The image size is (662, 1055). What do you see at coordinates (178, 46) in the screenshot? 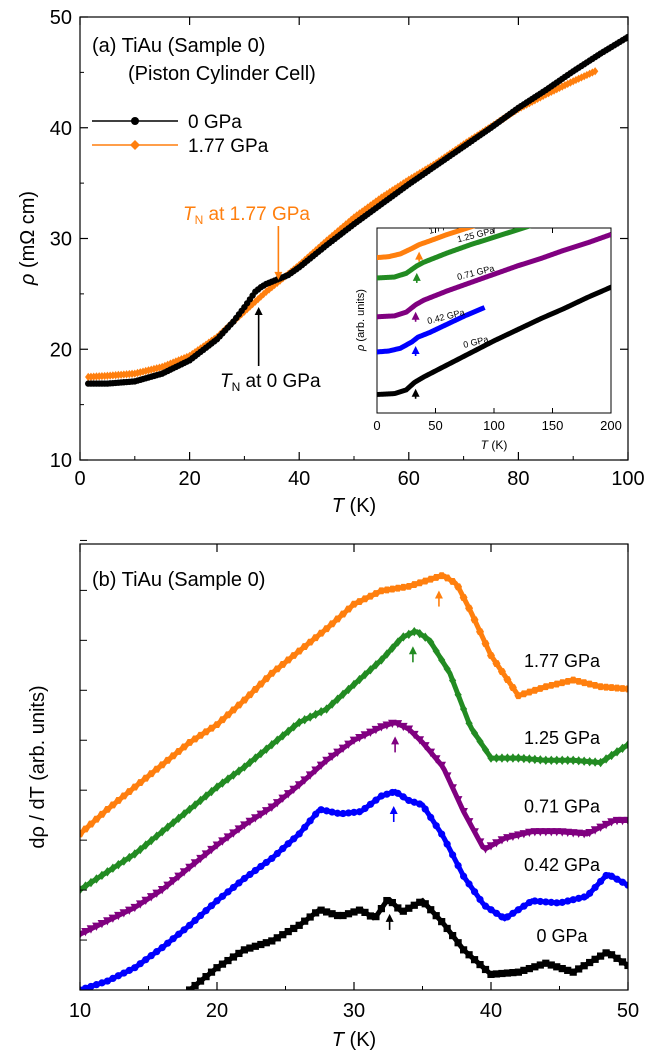
I see `panel-a-title: (a) TiAu (Sample 0)` at bounding box center [178, 46].